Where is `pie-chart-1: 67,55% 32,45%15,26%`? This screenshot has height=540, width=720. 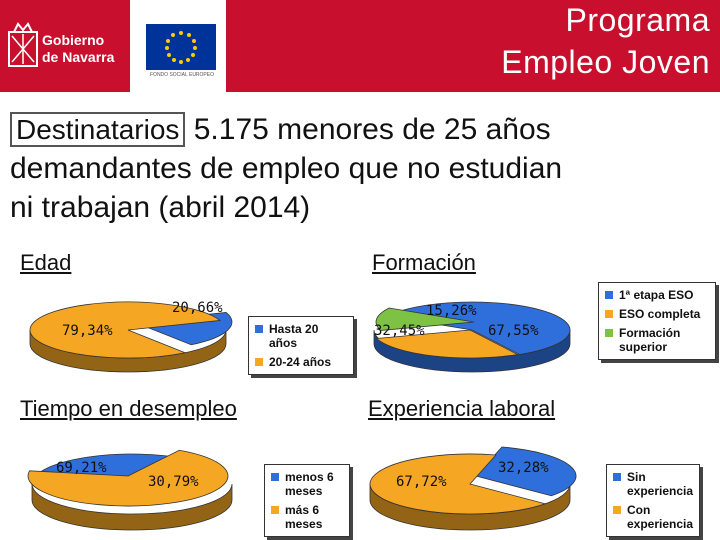 pie-chart-1: 67,55% 32,45%15,26% is located at coordinates (472, 337).